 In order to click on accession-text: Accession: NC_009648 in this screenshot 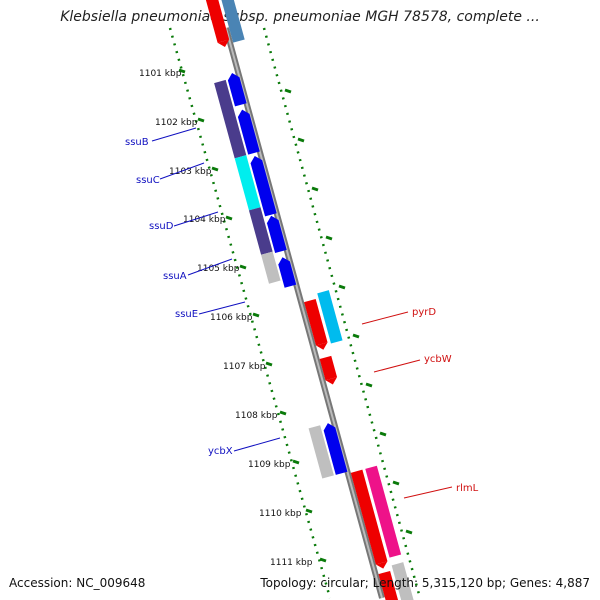, I will do `click(77, 583)`.